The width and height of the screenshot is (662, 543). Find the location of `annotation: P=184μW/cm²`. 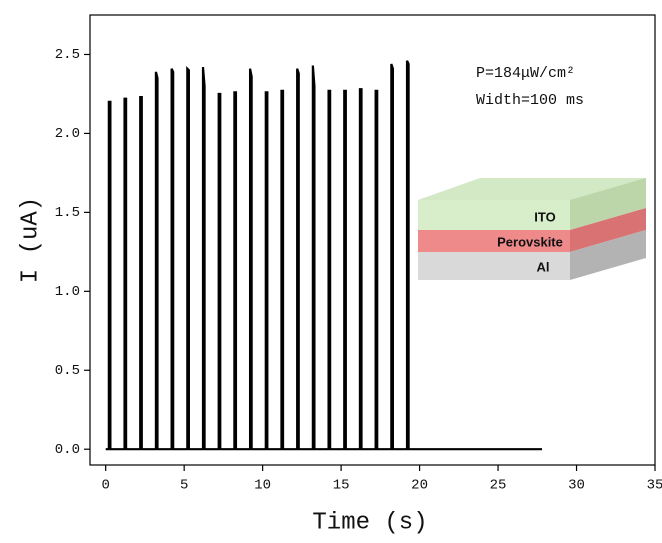

annotation: P=184μW/cm² is located at coordinates (525, 73).